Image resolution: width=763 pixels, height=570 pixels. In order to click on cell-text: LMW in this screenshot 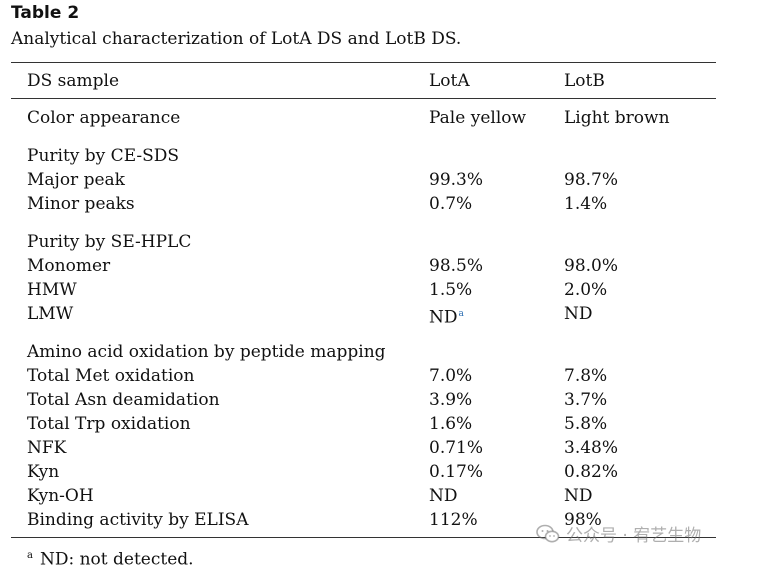, I will do `click(50, 314)`.